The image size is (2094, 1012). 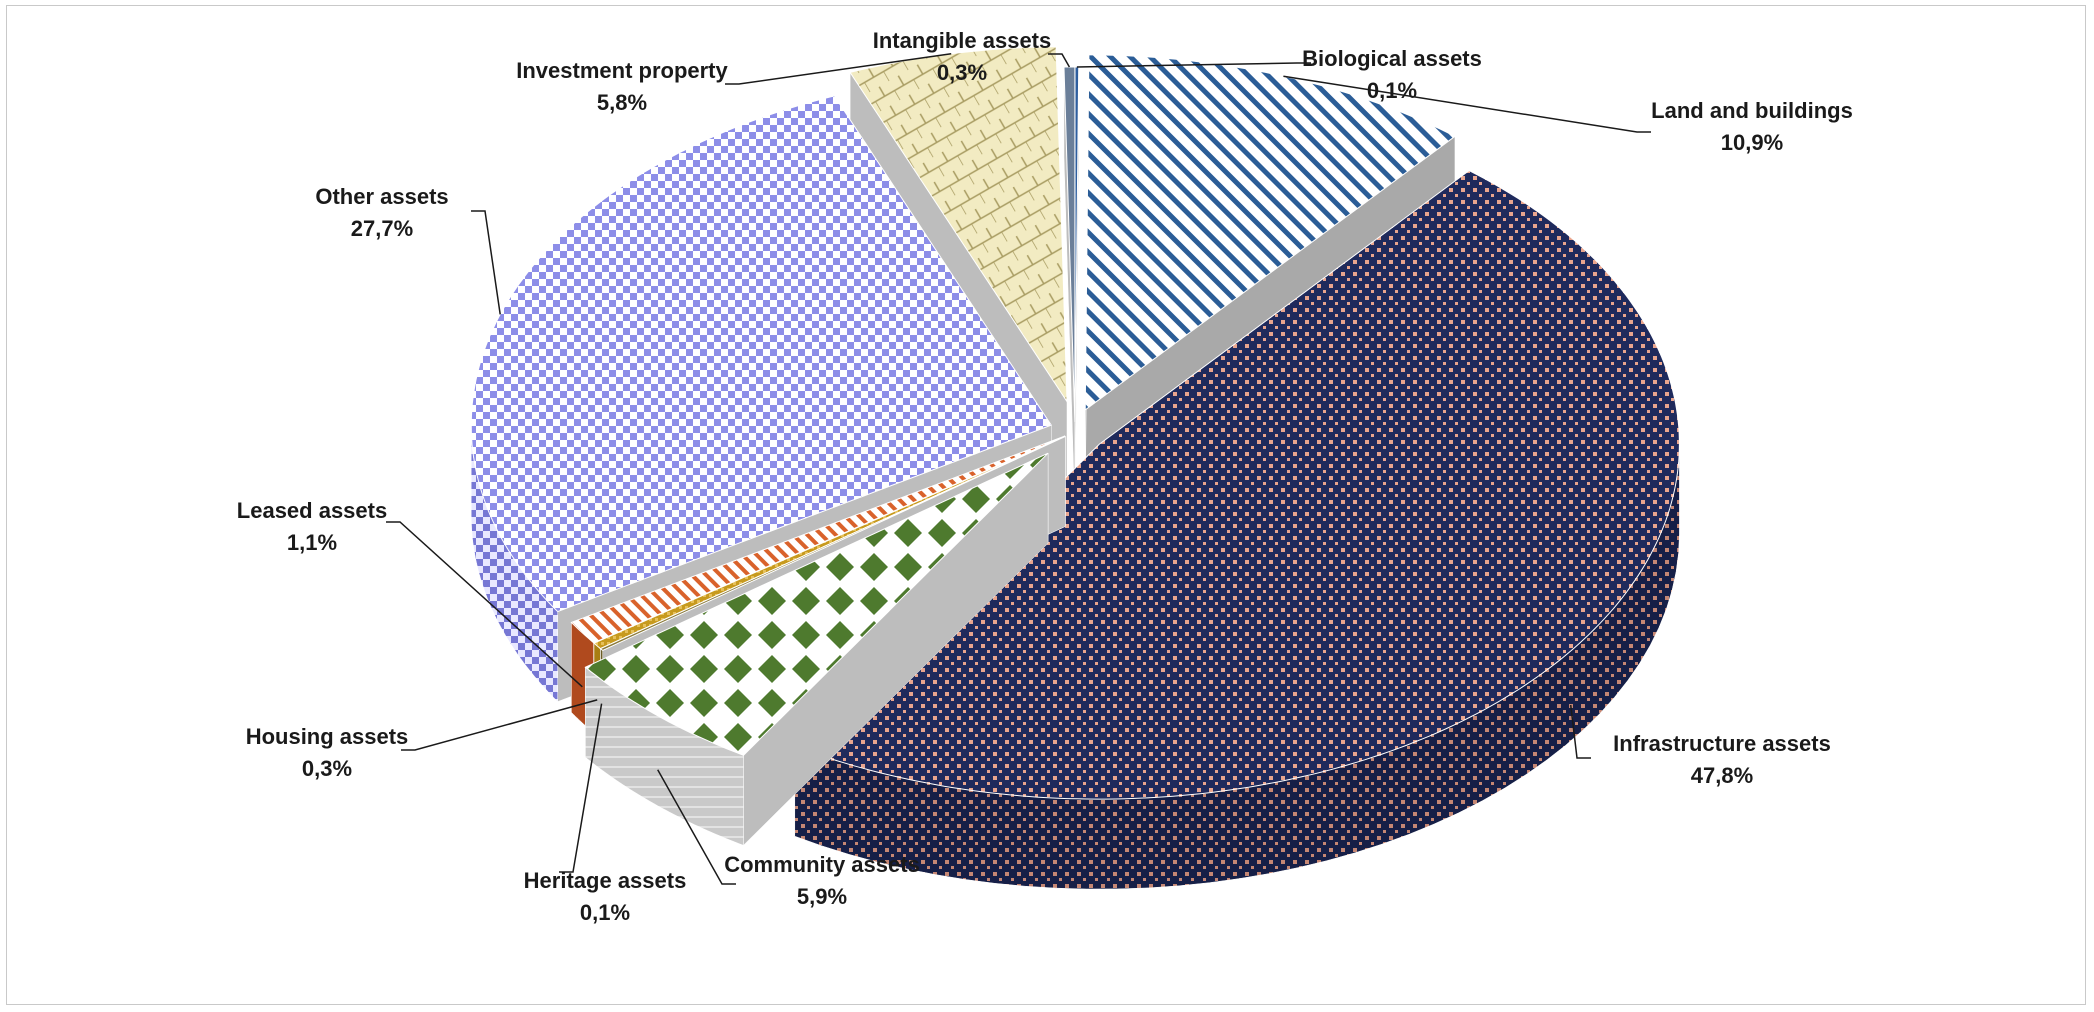 What do you see at coordinates (1077, 244) in the screenshot?
I see `slice-top-biological-assets` at bounding box center [1077, 244].